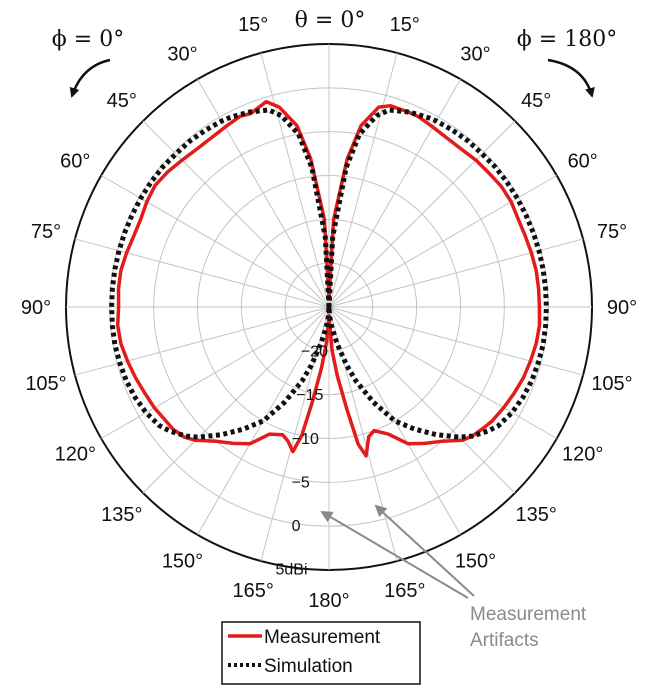 This screenshot has width=661, height=686. What do you see at coordinates (322, 637) in the screenshot?
I see `legend-label-measurement: Measurement` at bounding box center [322, 637].